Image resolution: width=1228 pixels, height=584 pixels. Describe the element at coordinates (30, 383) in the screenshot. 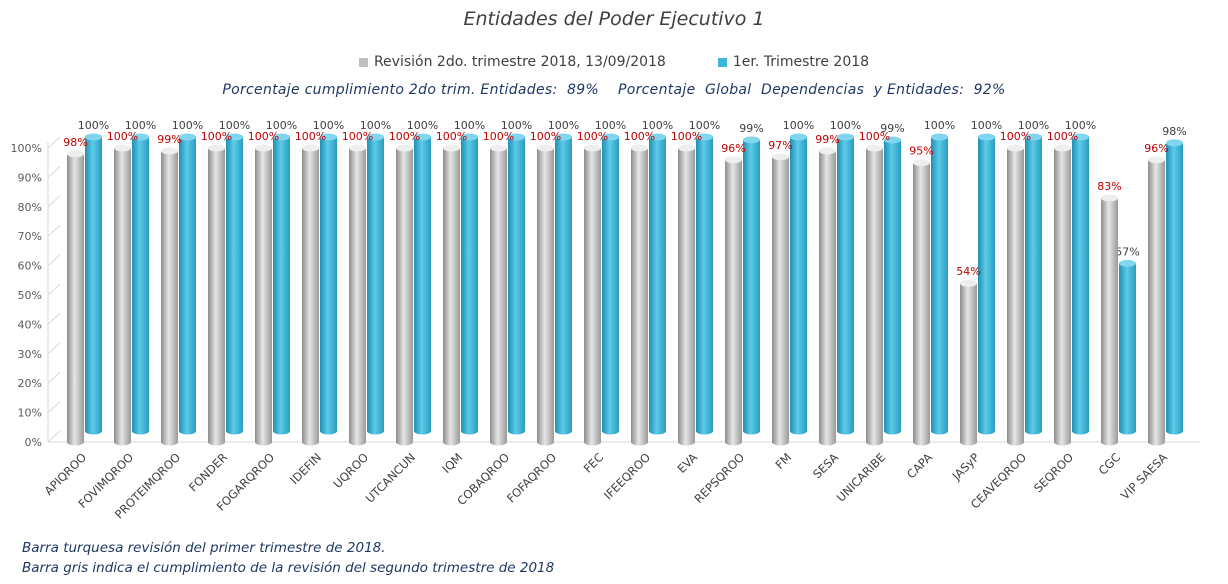

I see `y-tick-label: 20%` at that location.